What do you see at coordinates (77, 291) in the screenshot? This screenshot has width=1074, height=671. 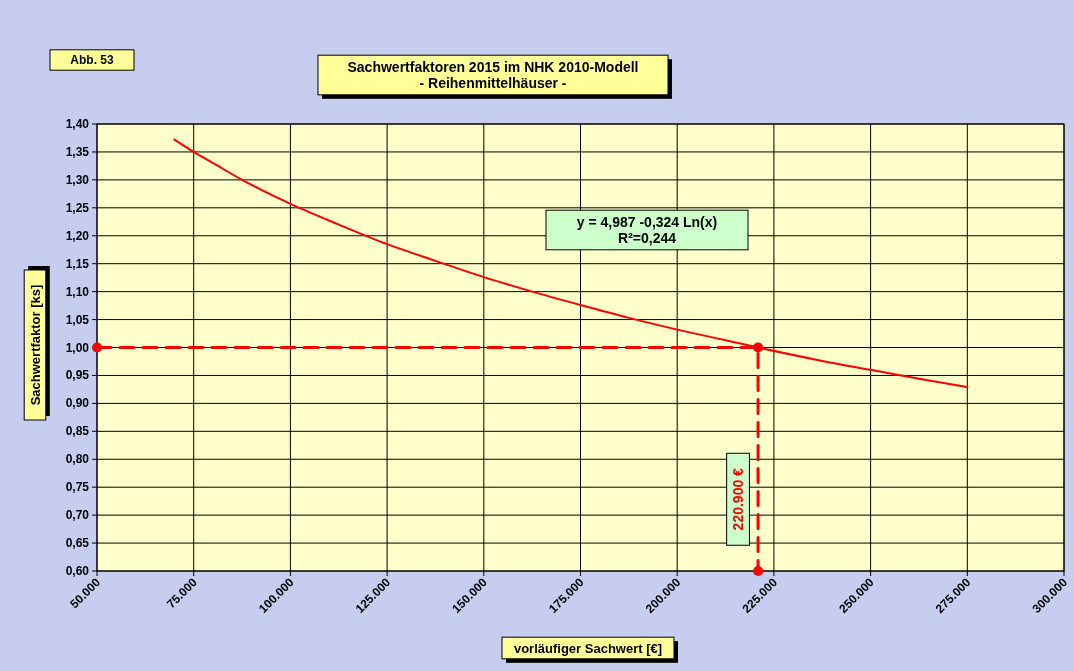 I see `y-tick-label: 1,10` at bounding box center [77, 291].